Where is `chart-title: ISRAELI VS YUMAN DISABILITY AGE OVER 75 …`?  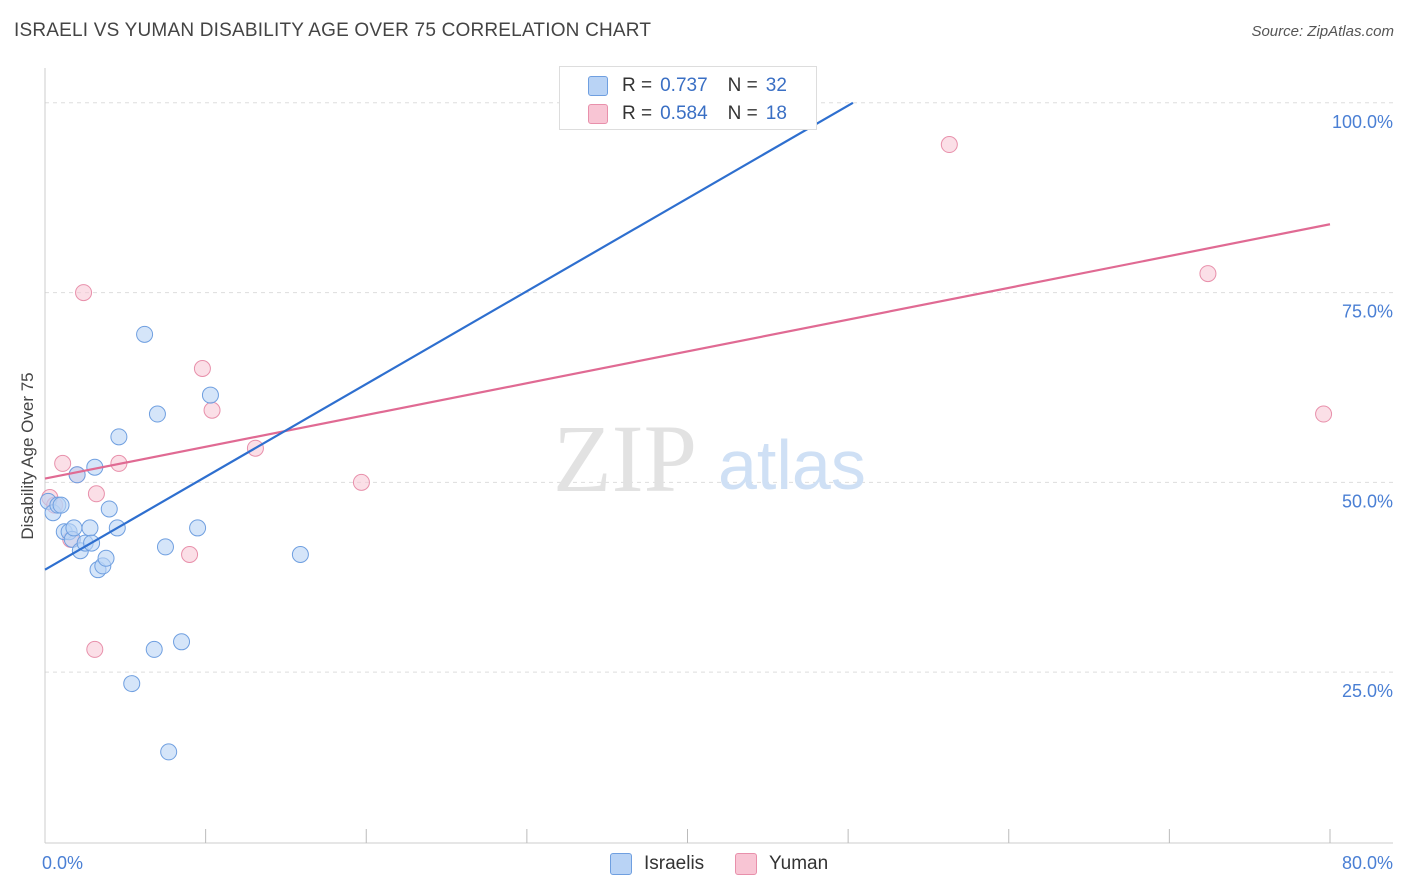 chart-title: ISRAELI VS YUMAN DISABILITY AGE OVER 75 … is located at coordinates (333, 30).